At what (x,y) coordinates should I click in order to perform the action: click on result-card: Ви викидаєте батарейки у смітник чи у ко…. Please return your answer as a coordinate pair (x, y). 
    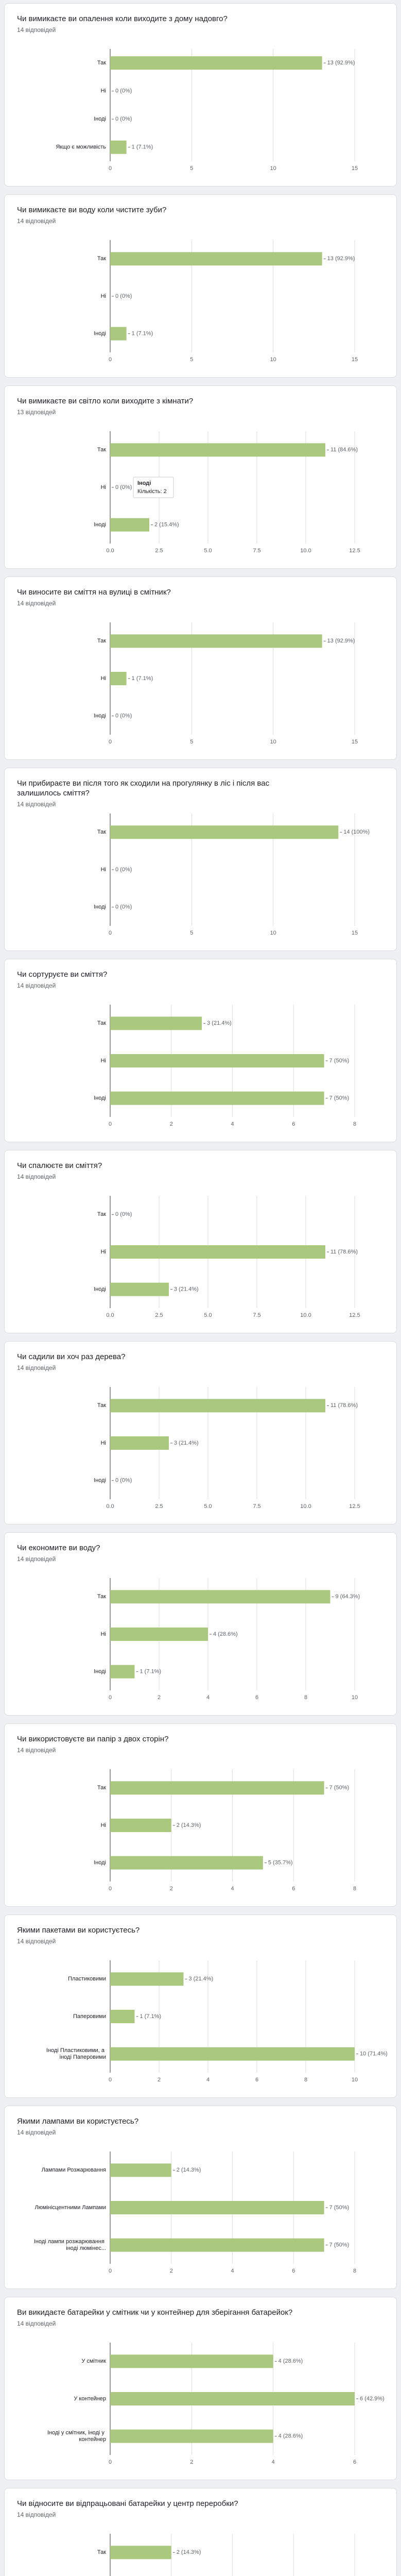
    Looking at the image, I should click on (201, 2388).